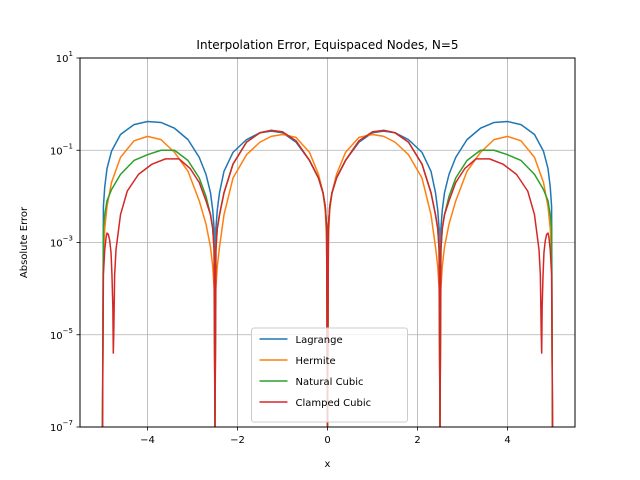  What do you see at coordinates (417, 440) in the screenshot?
I see `x-tick-label: 2` at bounding box center [417, 440].